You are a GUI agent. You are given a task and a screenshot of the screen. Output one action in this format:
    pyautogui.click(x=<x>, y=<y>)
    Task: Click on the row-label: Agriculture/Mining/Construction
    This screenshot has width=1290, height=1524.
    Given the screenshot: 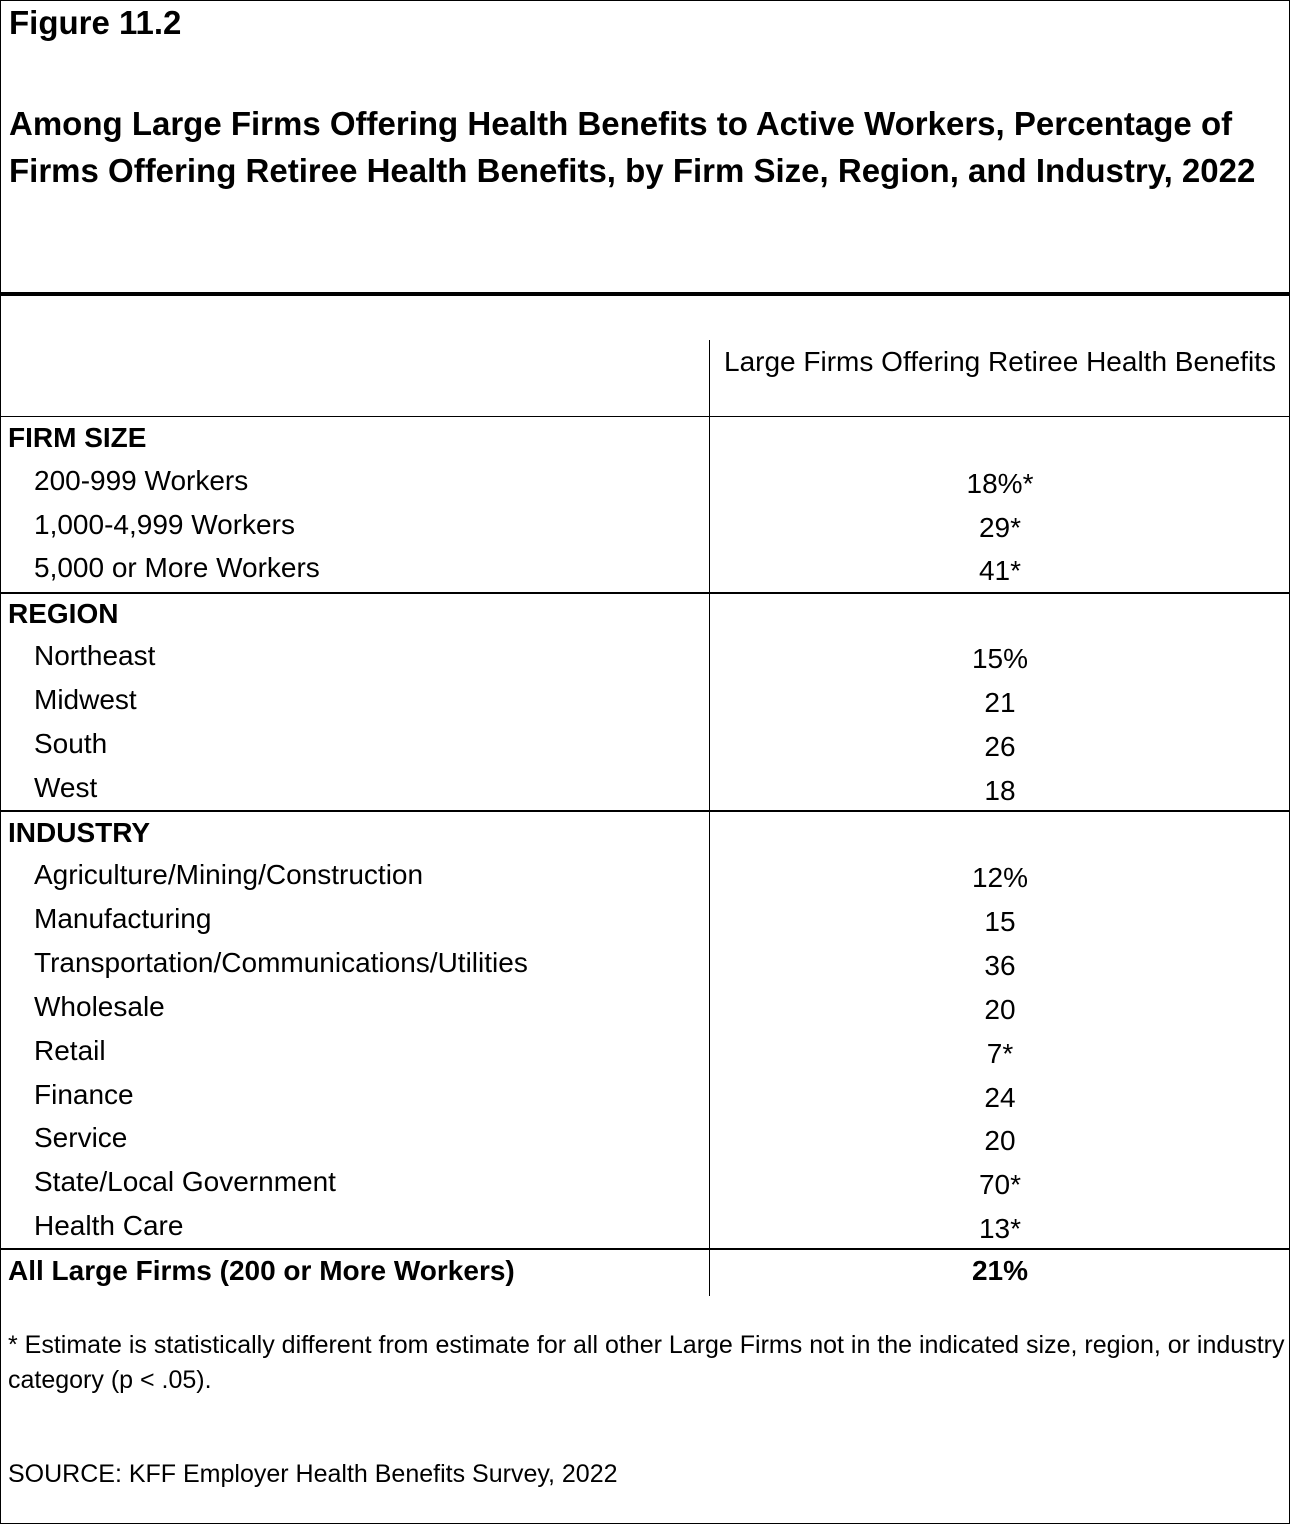 What is the action you would take?
    pyautogui.click(x=229, y=874)
    